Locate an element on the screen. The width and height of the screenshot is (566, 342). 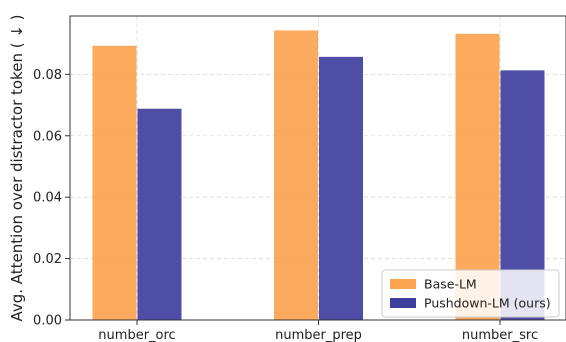
x-tick-label: number_prep is located at coordinates (318, 335).